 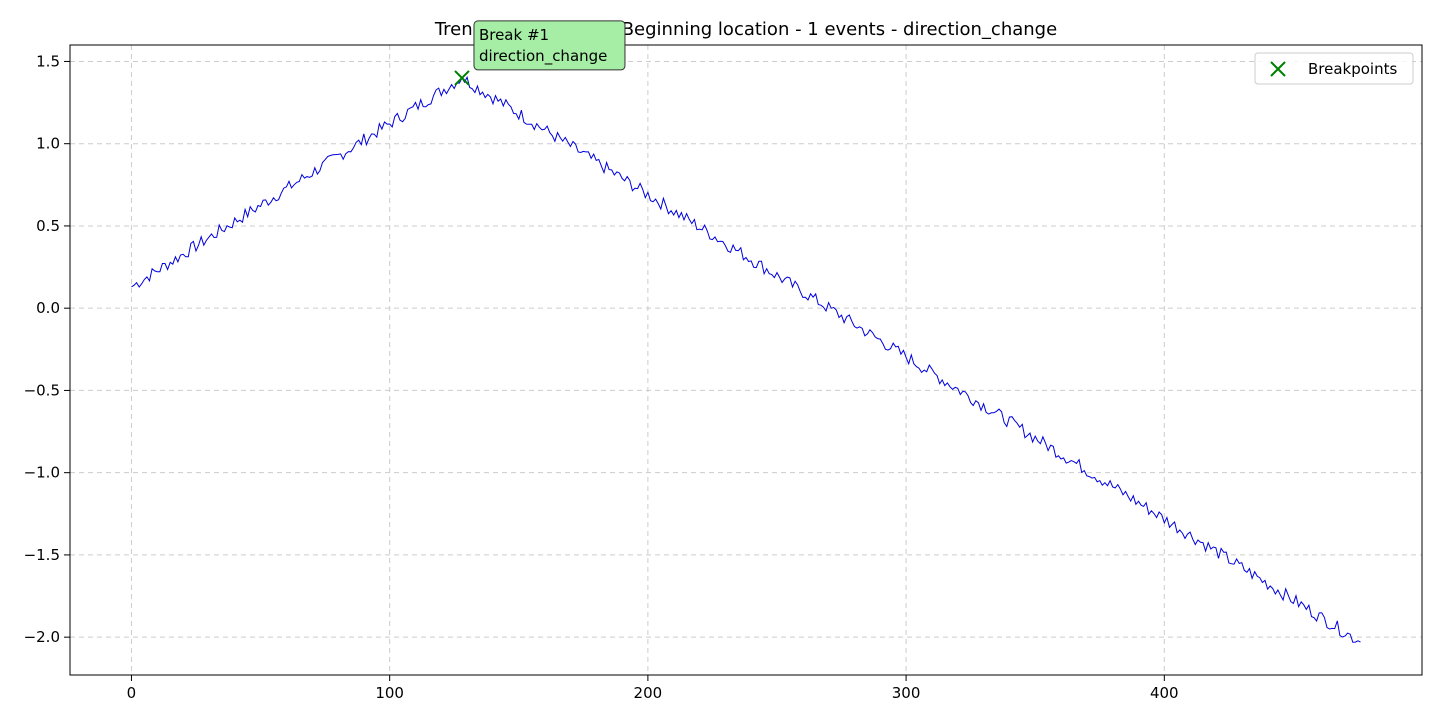 What do you see at coordinates (514, 35) in the screenshot?
I see `annotation-label: Break #1` at bounding box center [514, 35].